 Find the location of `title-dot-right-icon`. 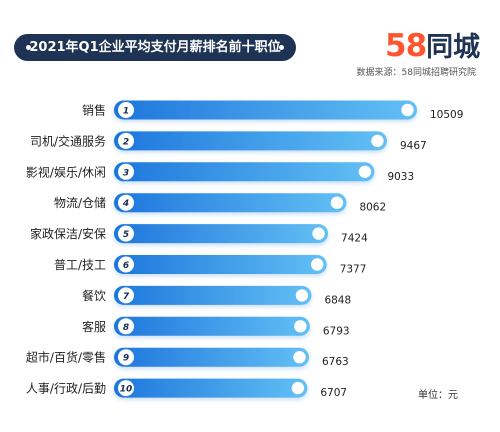

title-dot-right-icon is located at coordinates (281, 47).